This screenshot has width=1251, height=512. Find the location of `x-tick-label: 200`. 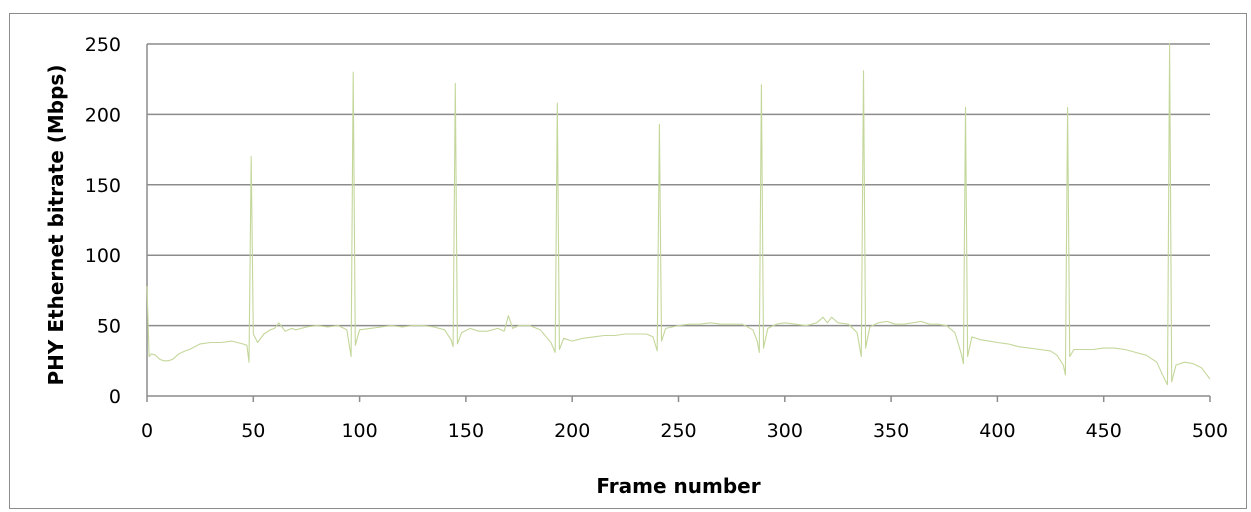

x-tick-label: 200 is located at coordinates (572, 431).